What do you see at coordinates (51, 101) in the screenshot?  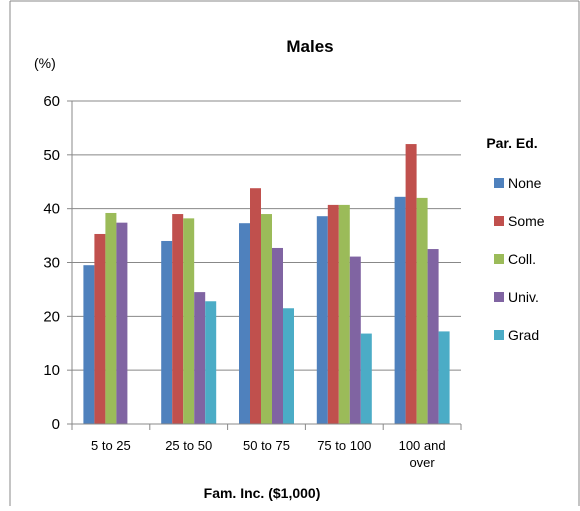 I see `y-tick-label: 60` at bounding box center [51, 101].